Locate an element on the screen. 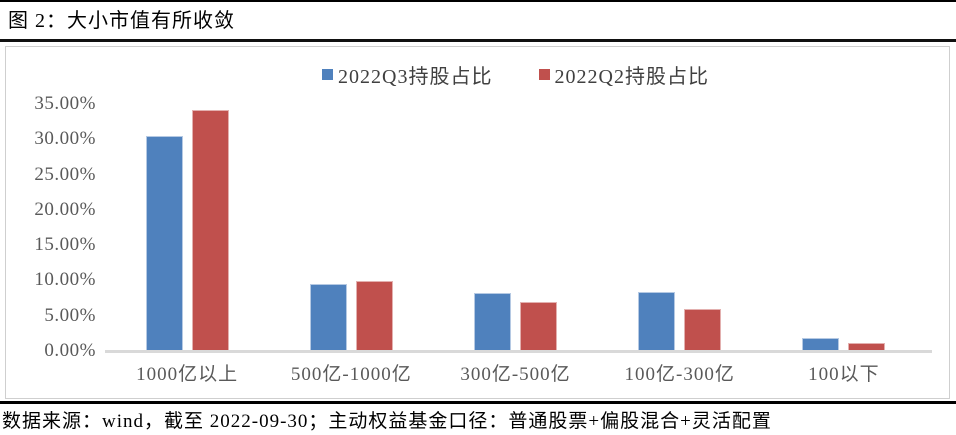 This screenshot has height=435, width=956. bar-group-300亿-500亿 is located at coordinates (515, 227).